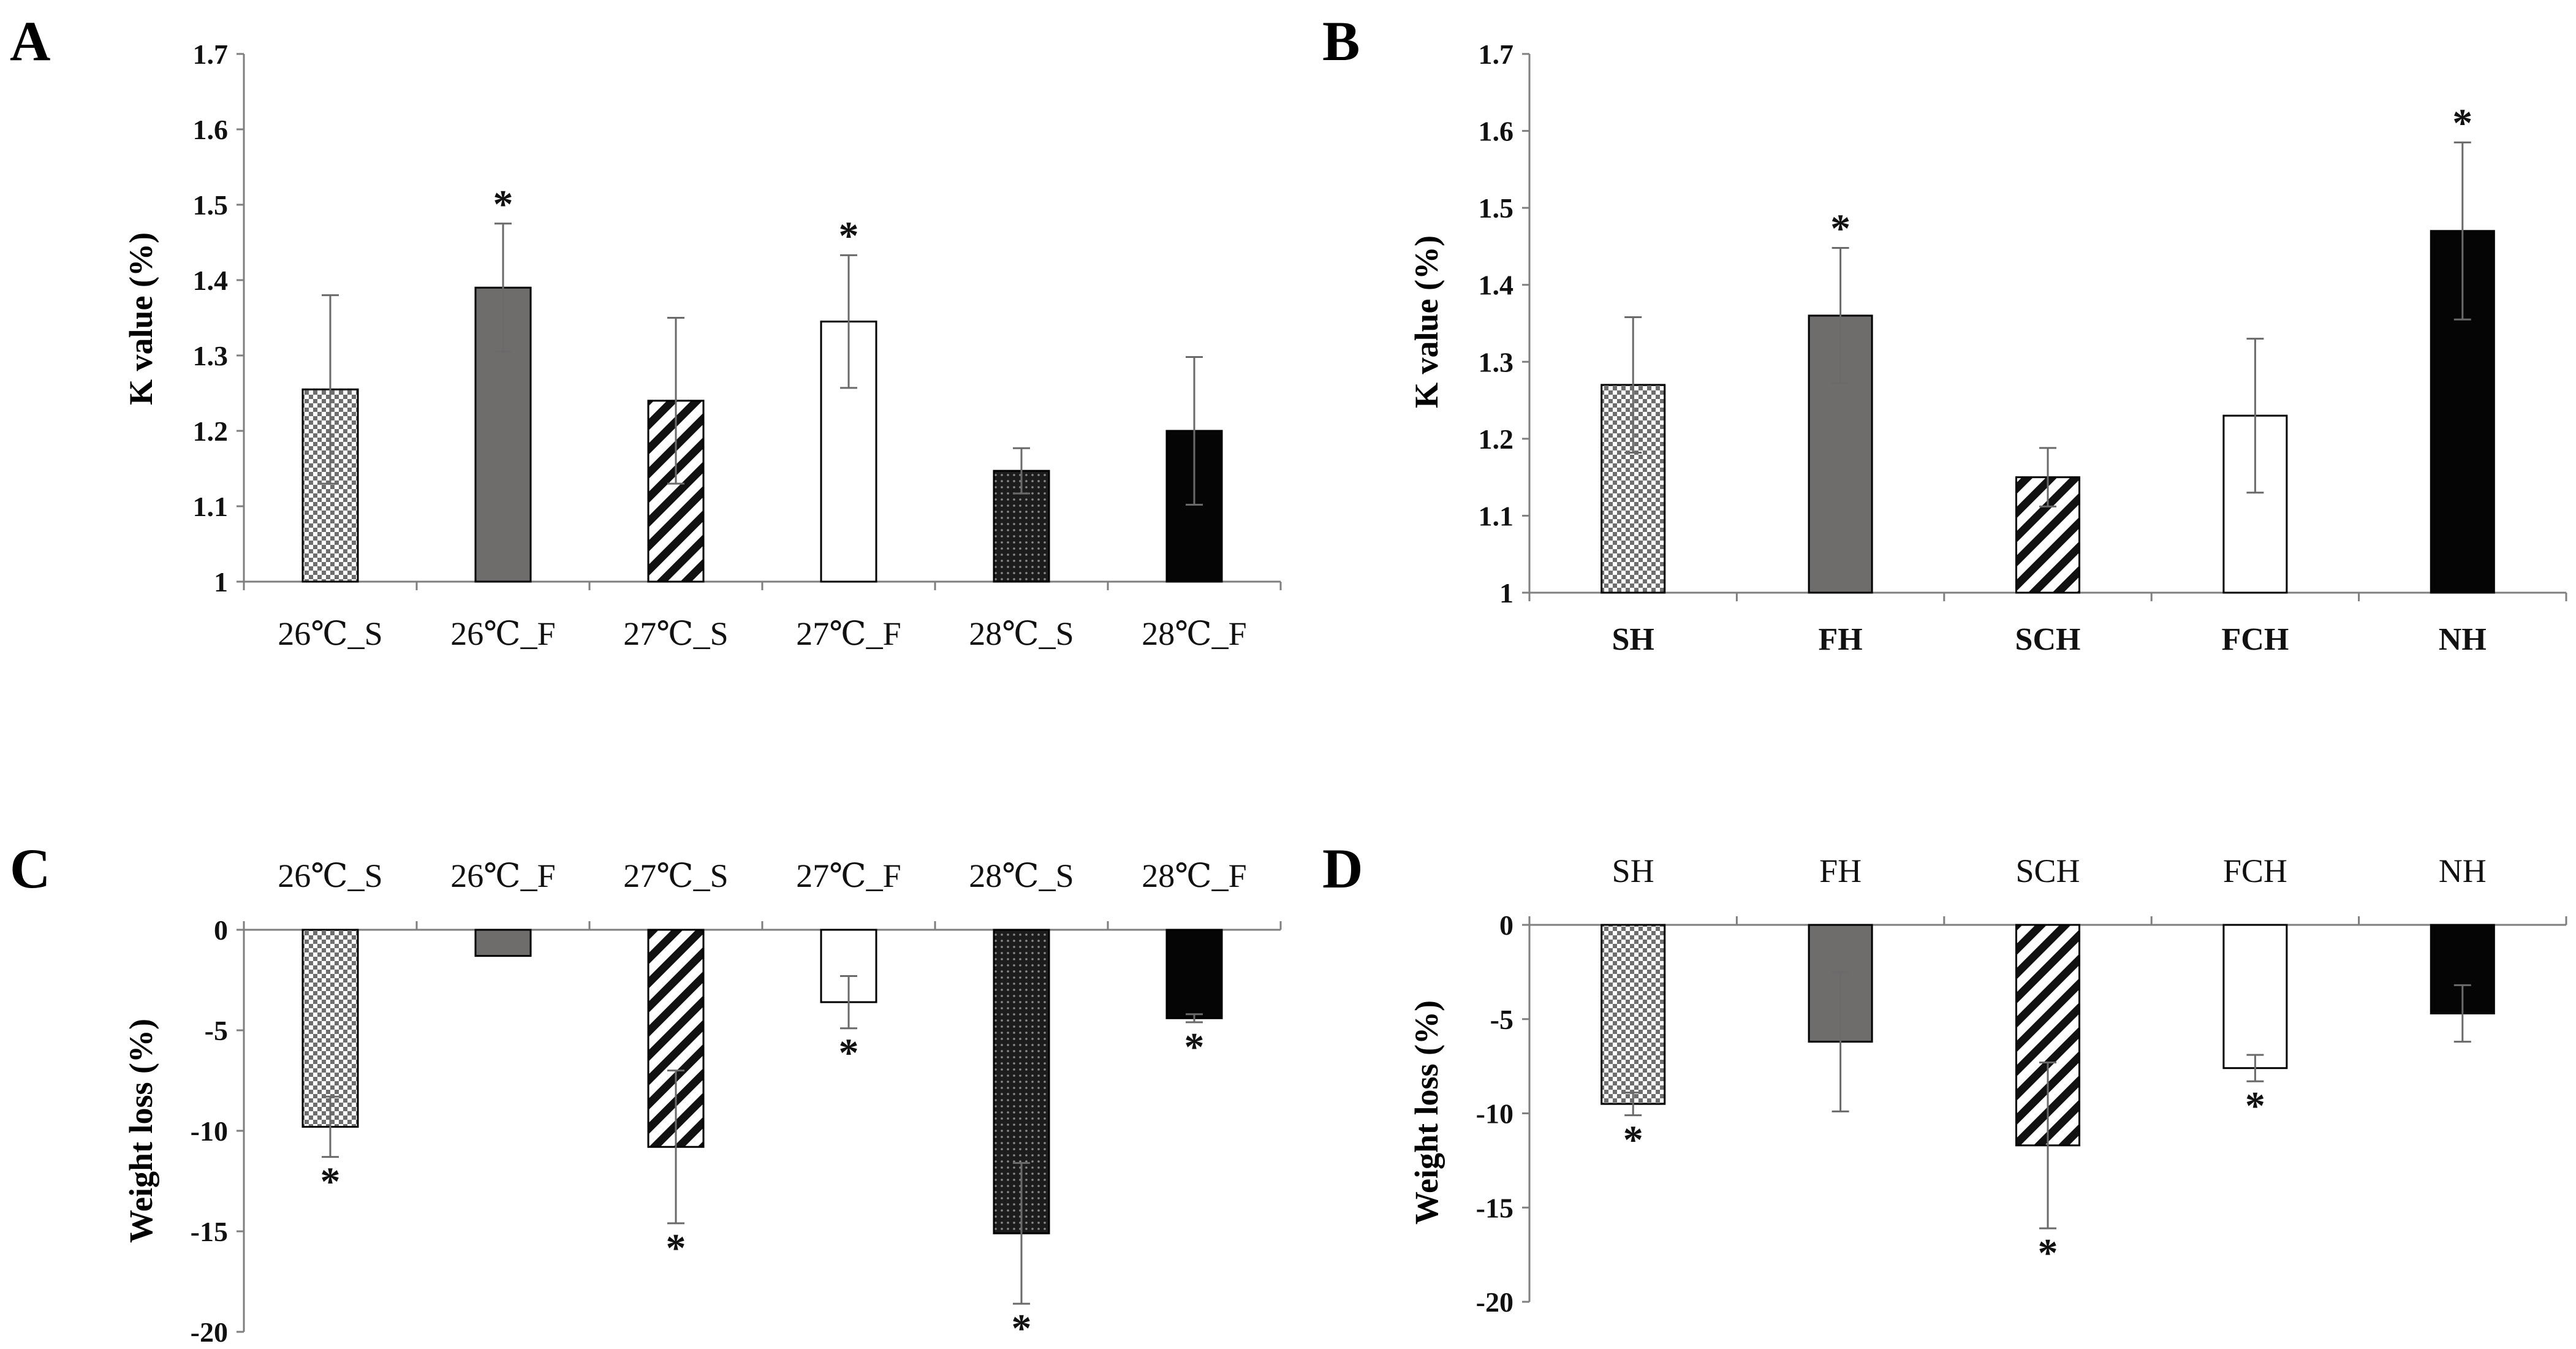 This screenshot has width=2576, height=1349. Describe the element at coordinates (30, 869) in the screenshot. I see `panel-letter-c: C` at that location.